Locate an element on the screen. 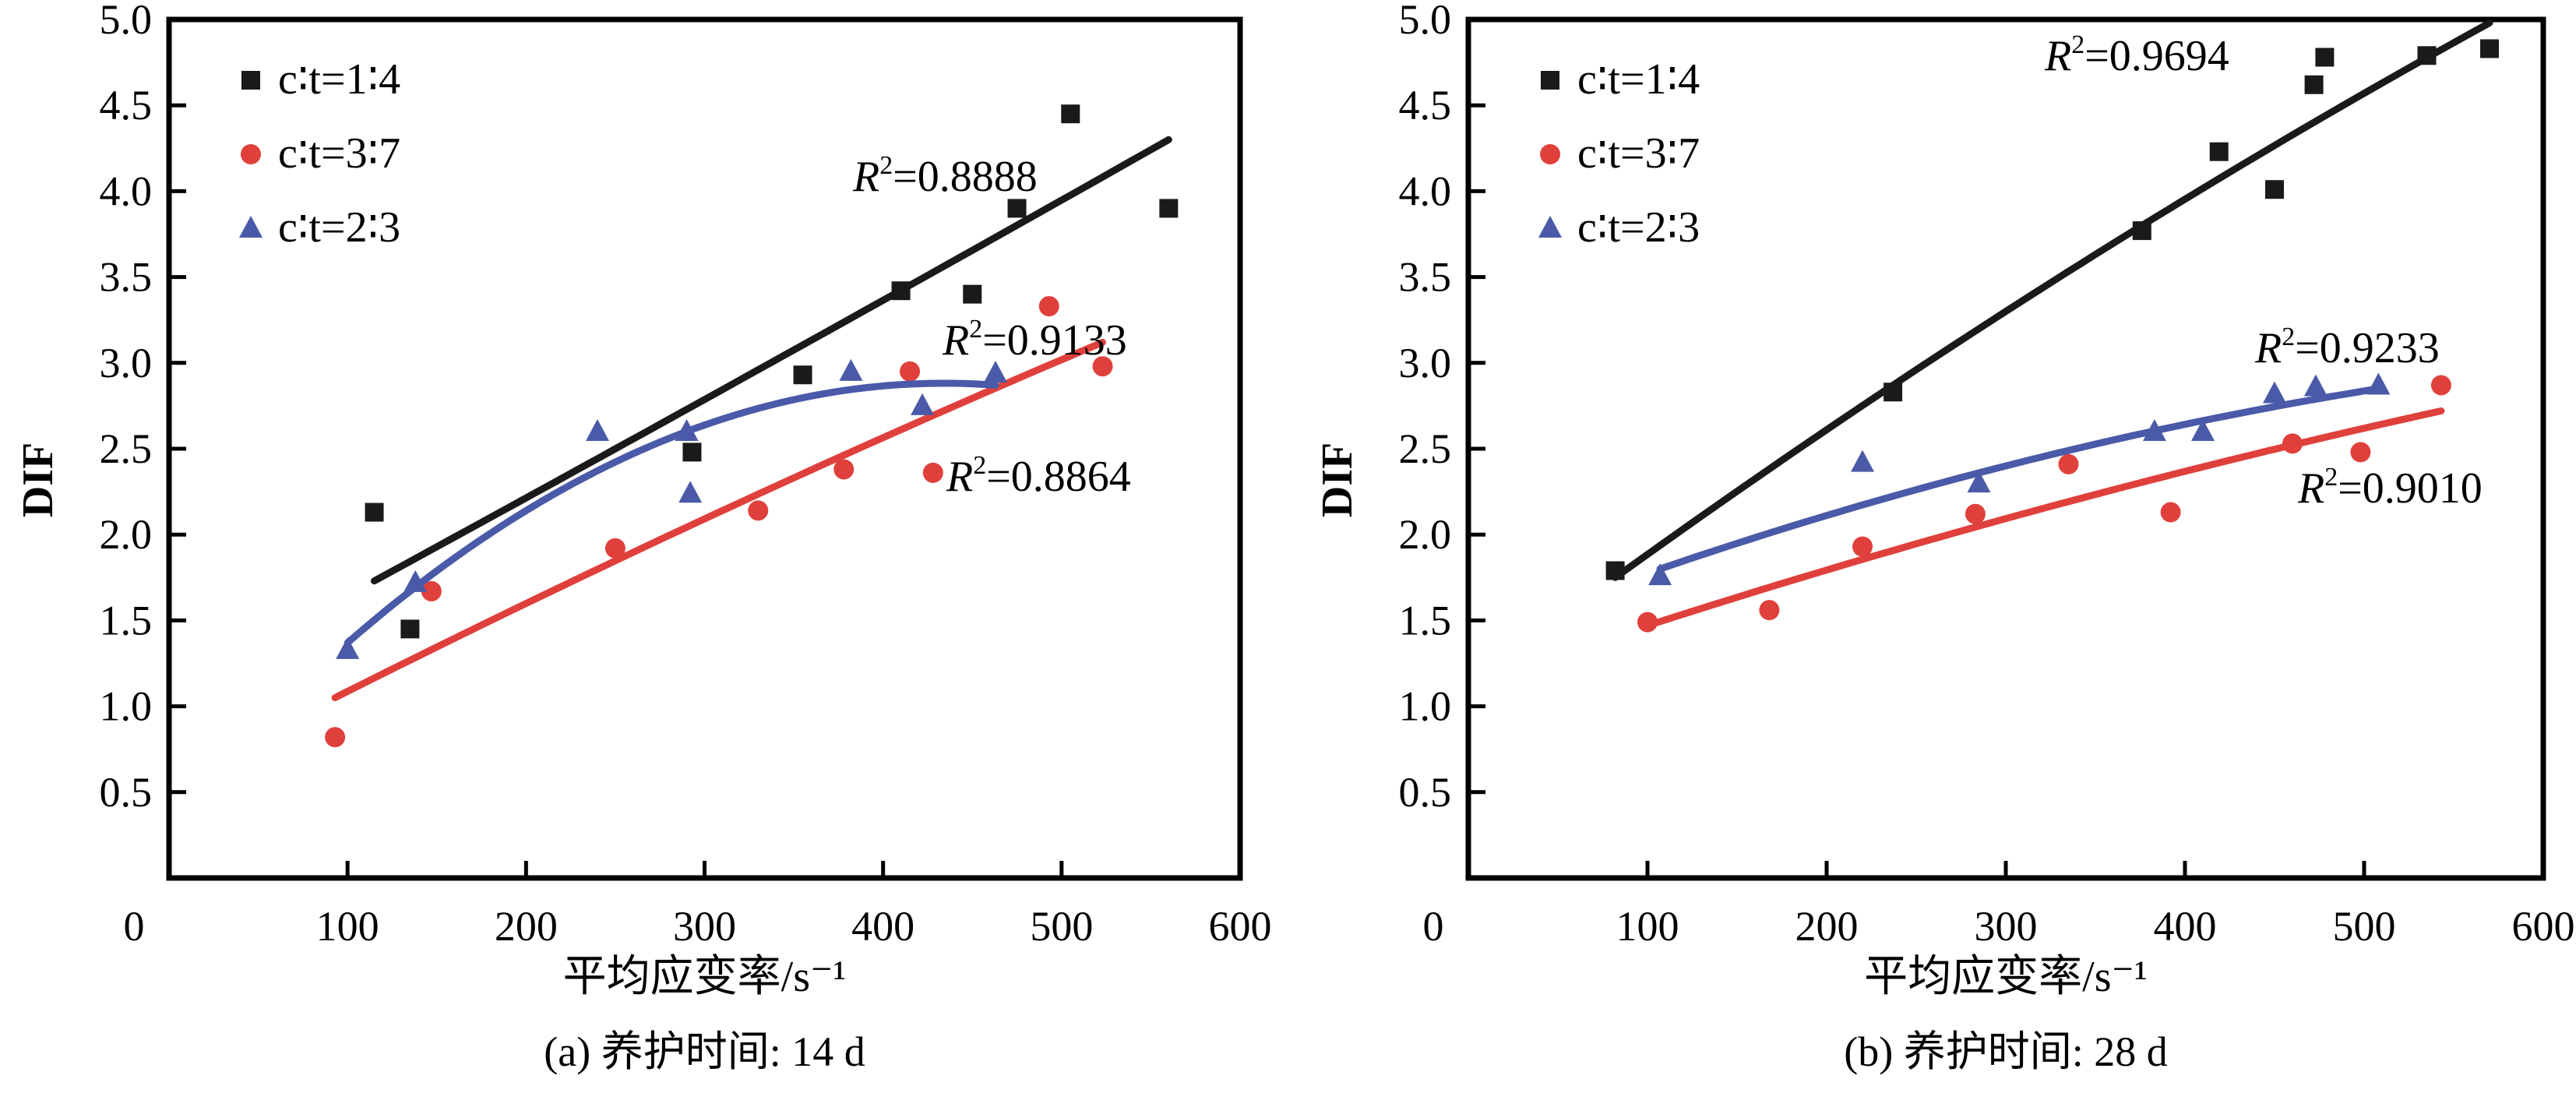 This screenshot has width=2576, height=1093. r-squared-label: R2=0.9233 is located at coordinates (2347, 347).